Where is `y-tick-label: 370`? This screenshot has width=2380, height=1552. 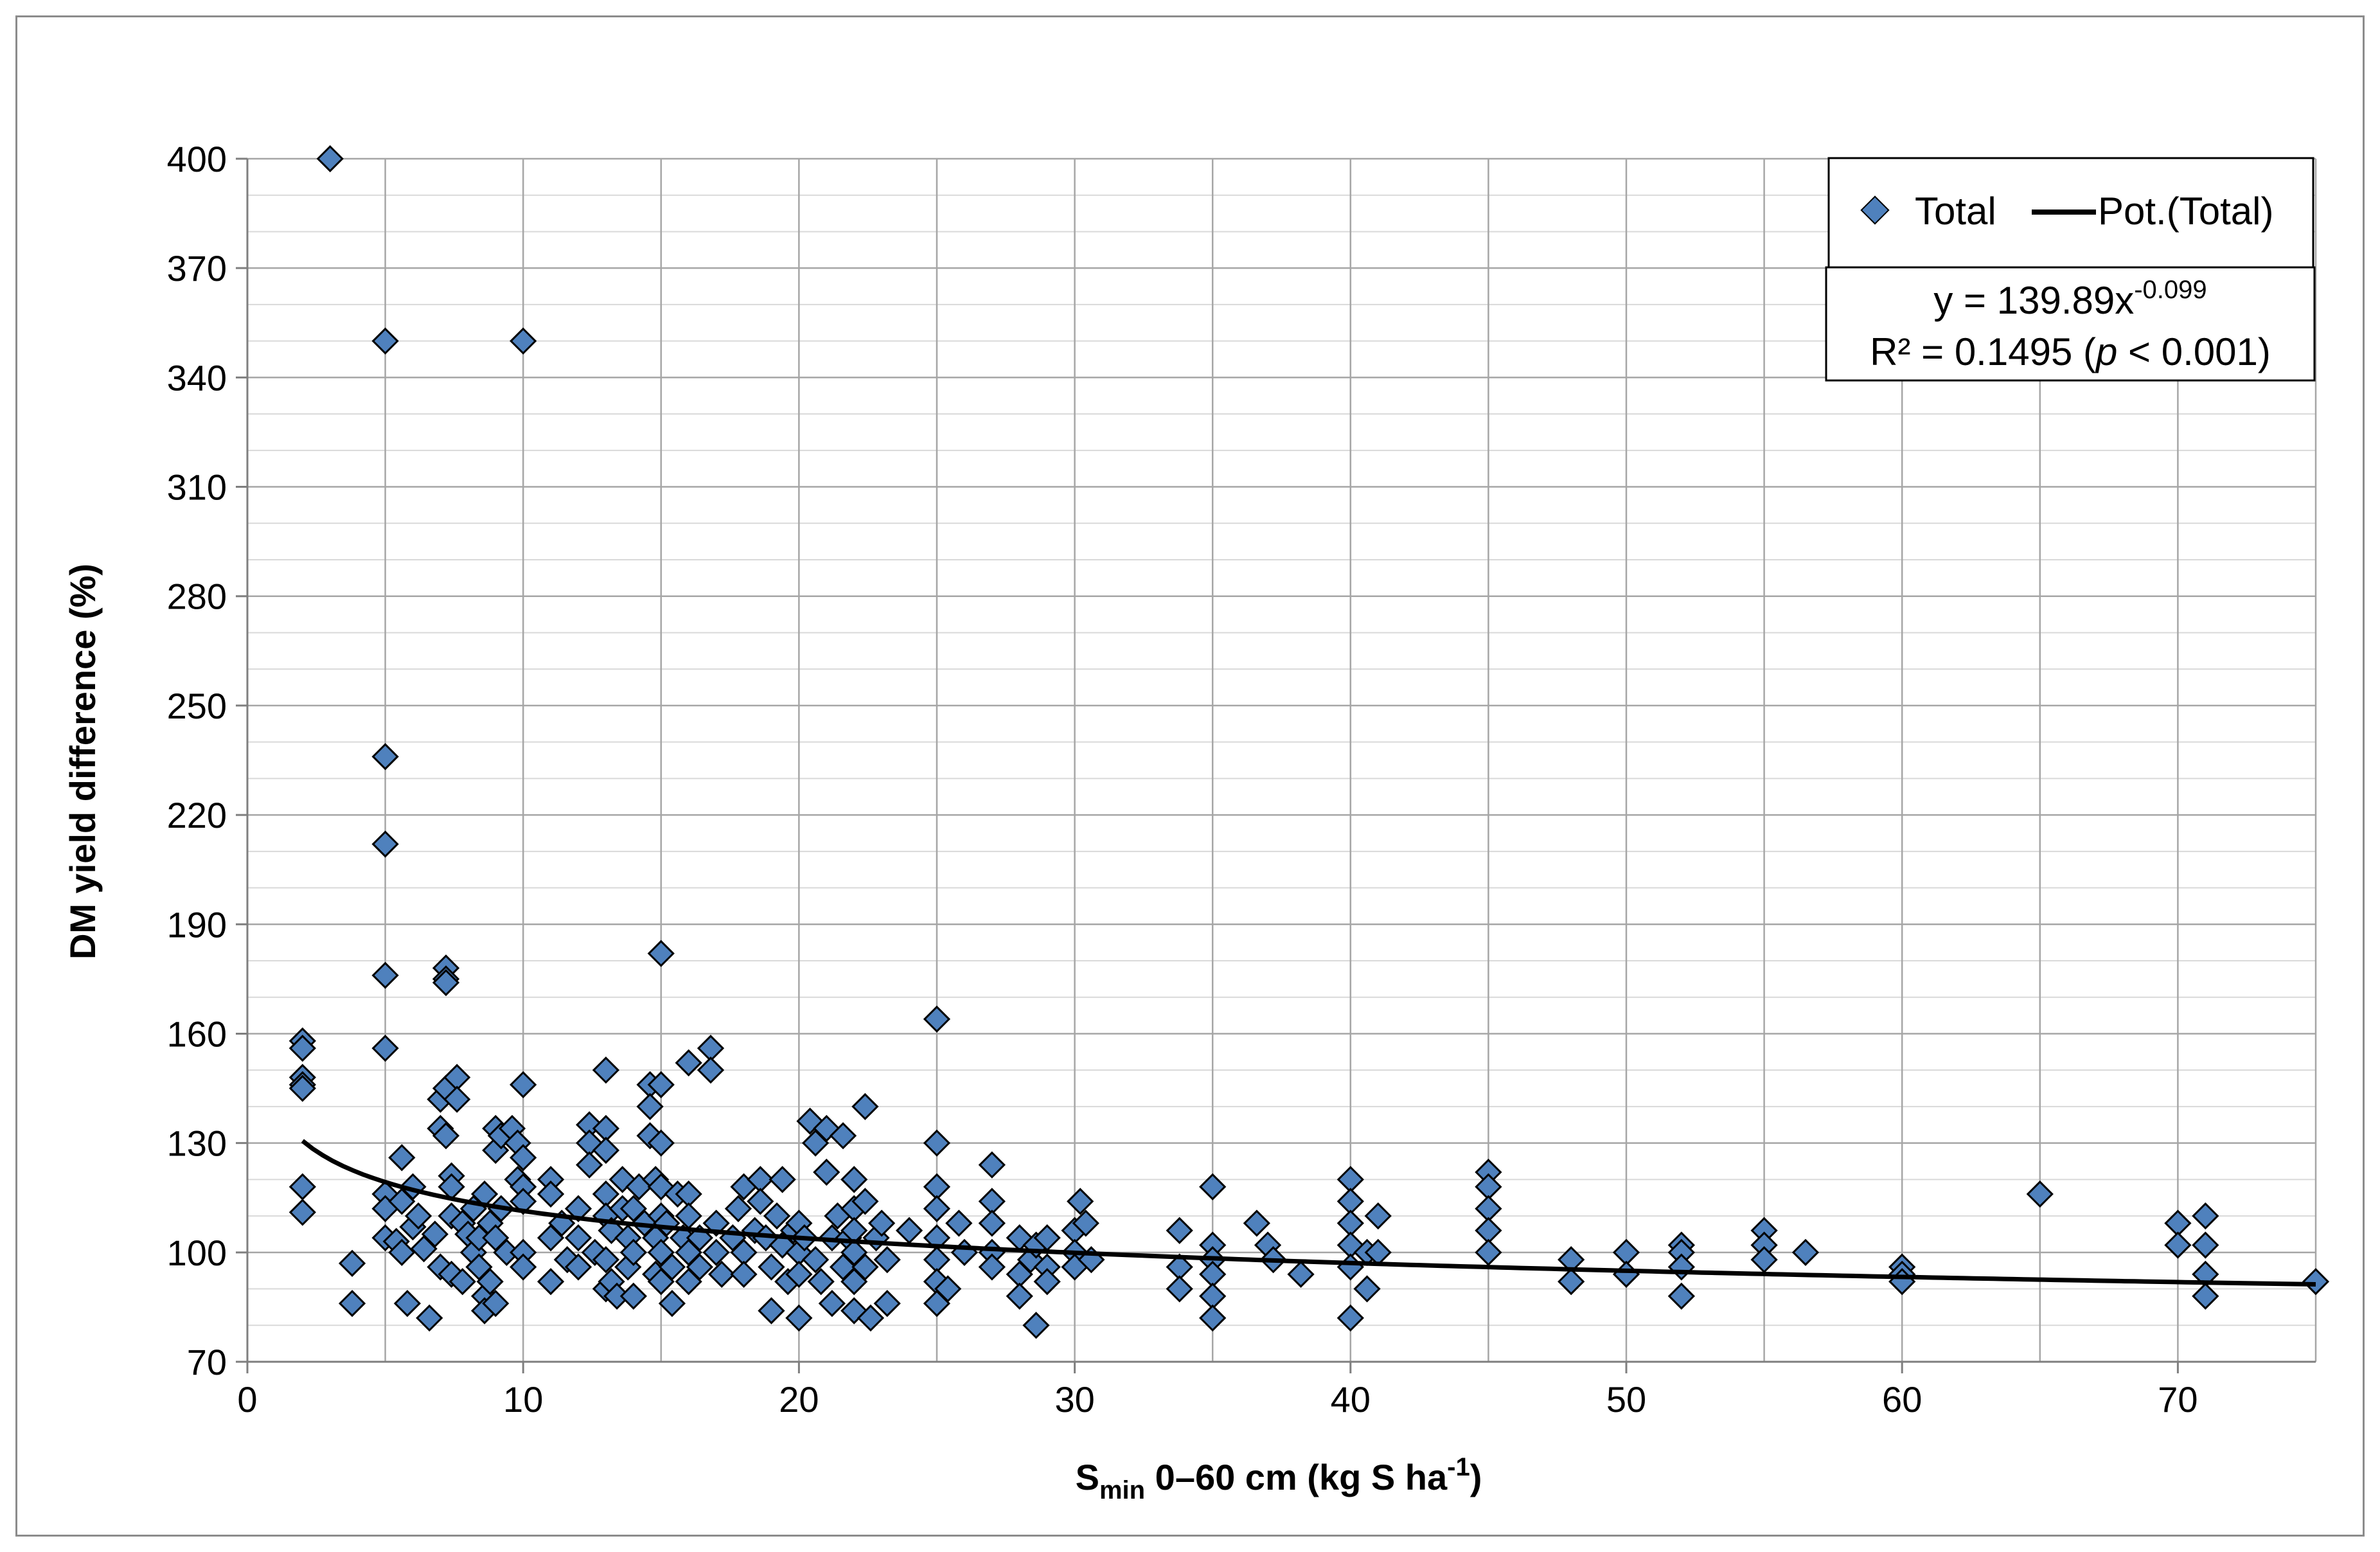 y-tick-label: 370 is located at coordinates (197, 269).